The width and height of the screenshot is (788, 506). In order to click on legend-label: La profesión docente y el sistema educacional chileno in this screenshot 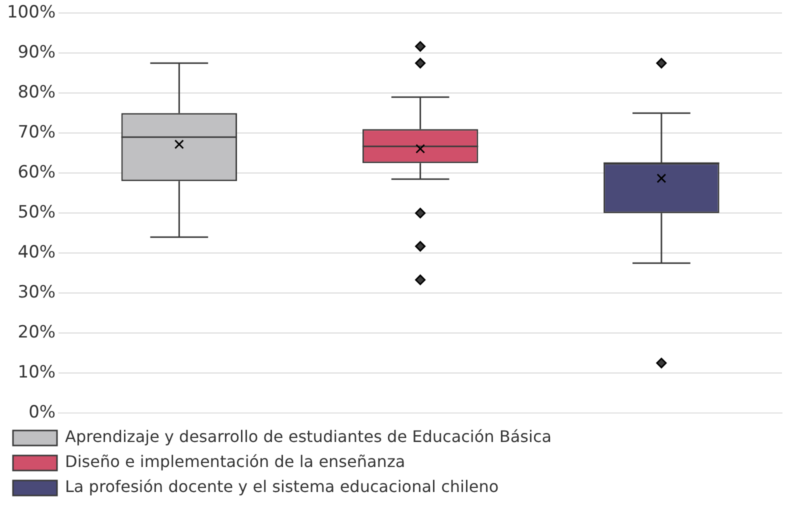, I will do `click(282, 486)`.